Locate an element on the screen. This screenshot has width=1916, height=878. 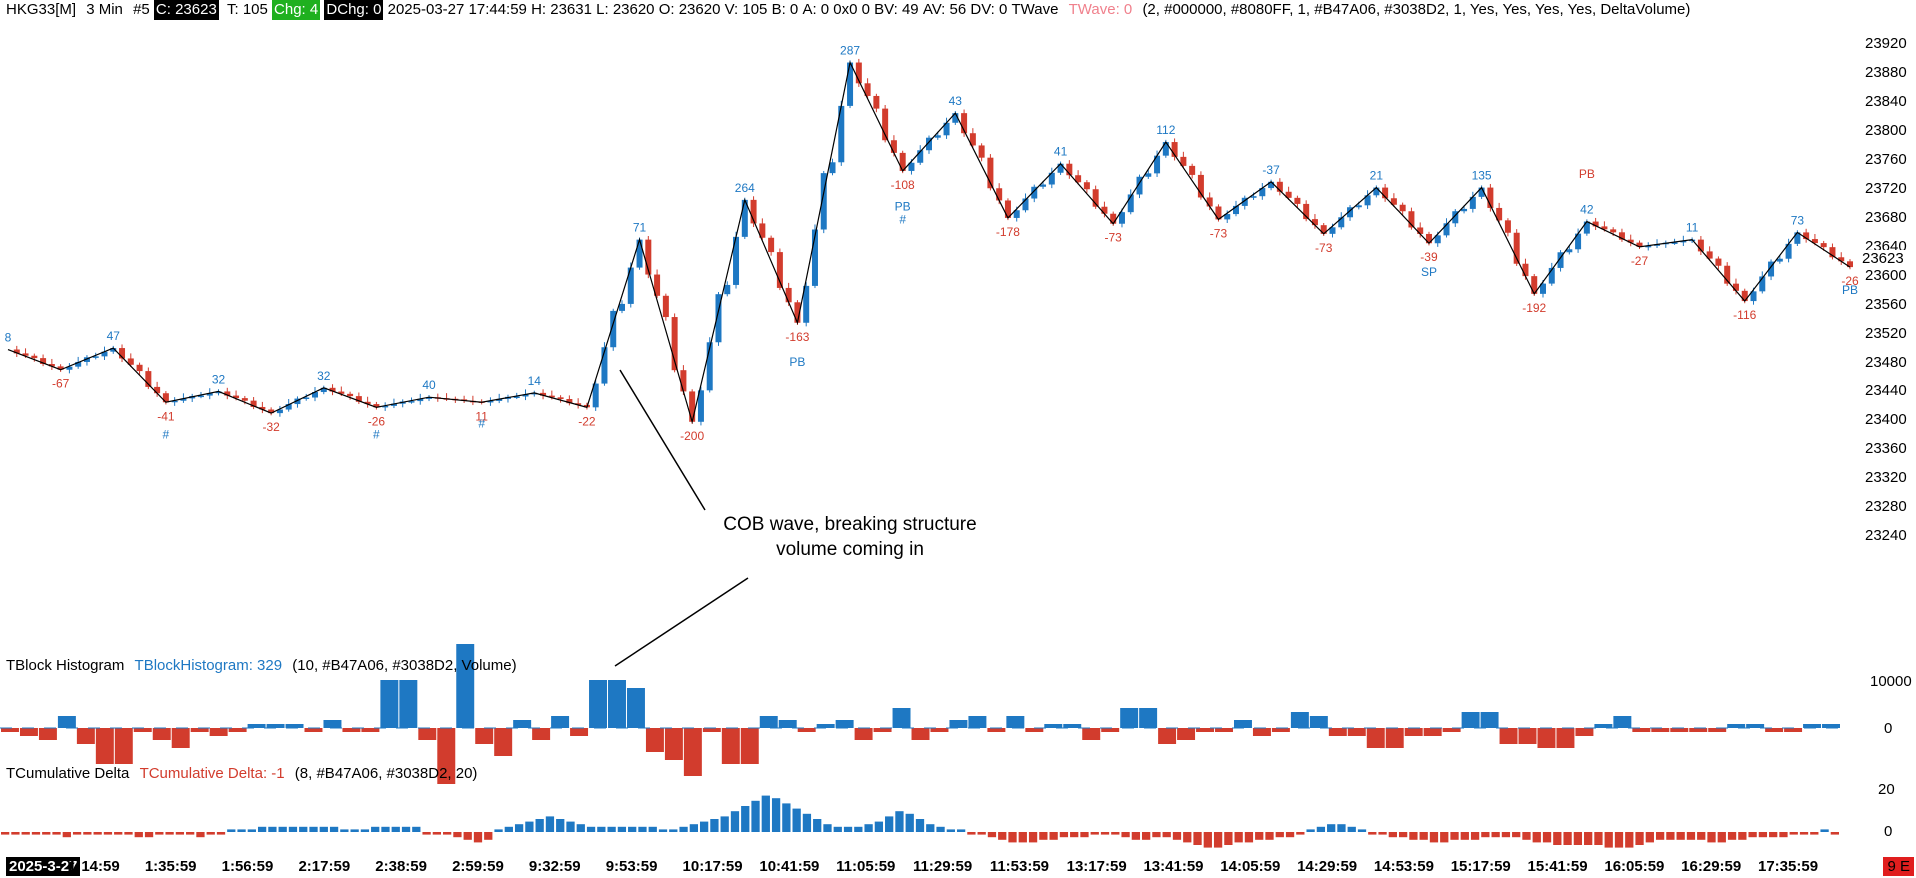
price-tick: 23240 is located at coordinates (1886, 535).